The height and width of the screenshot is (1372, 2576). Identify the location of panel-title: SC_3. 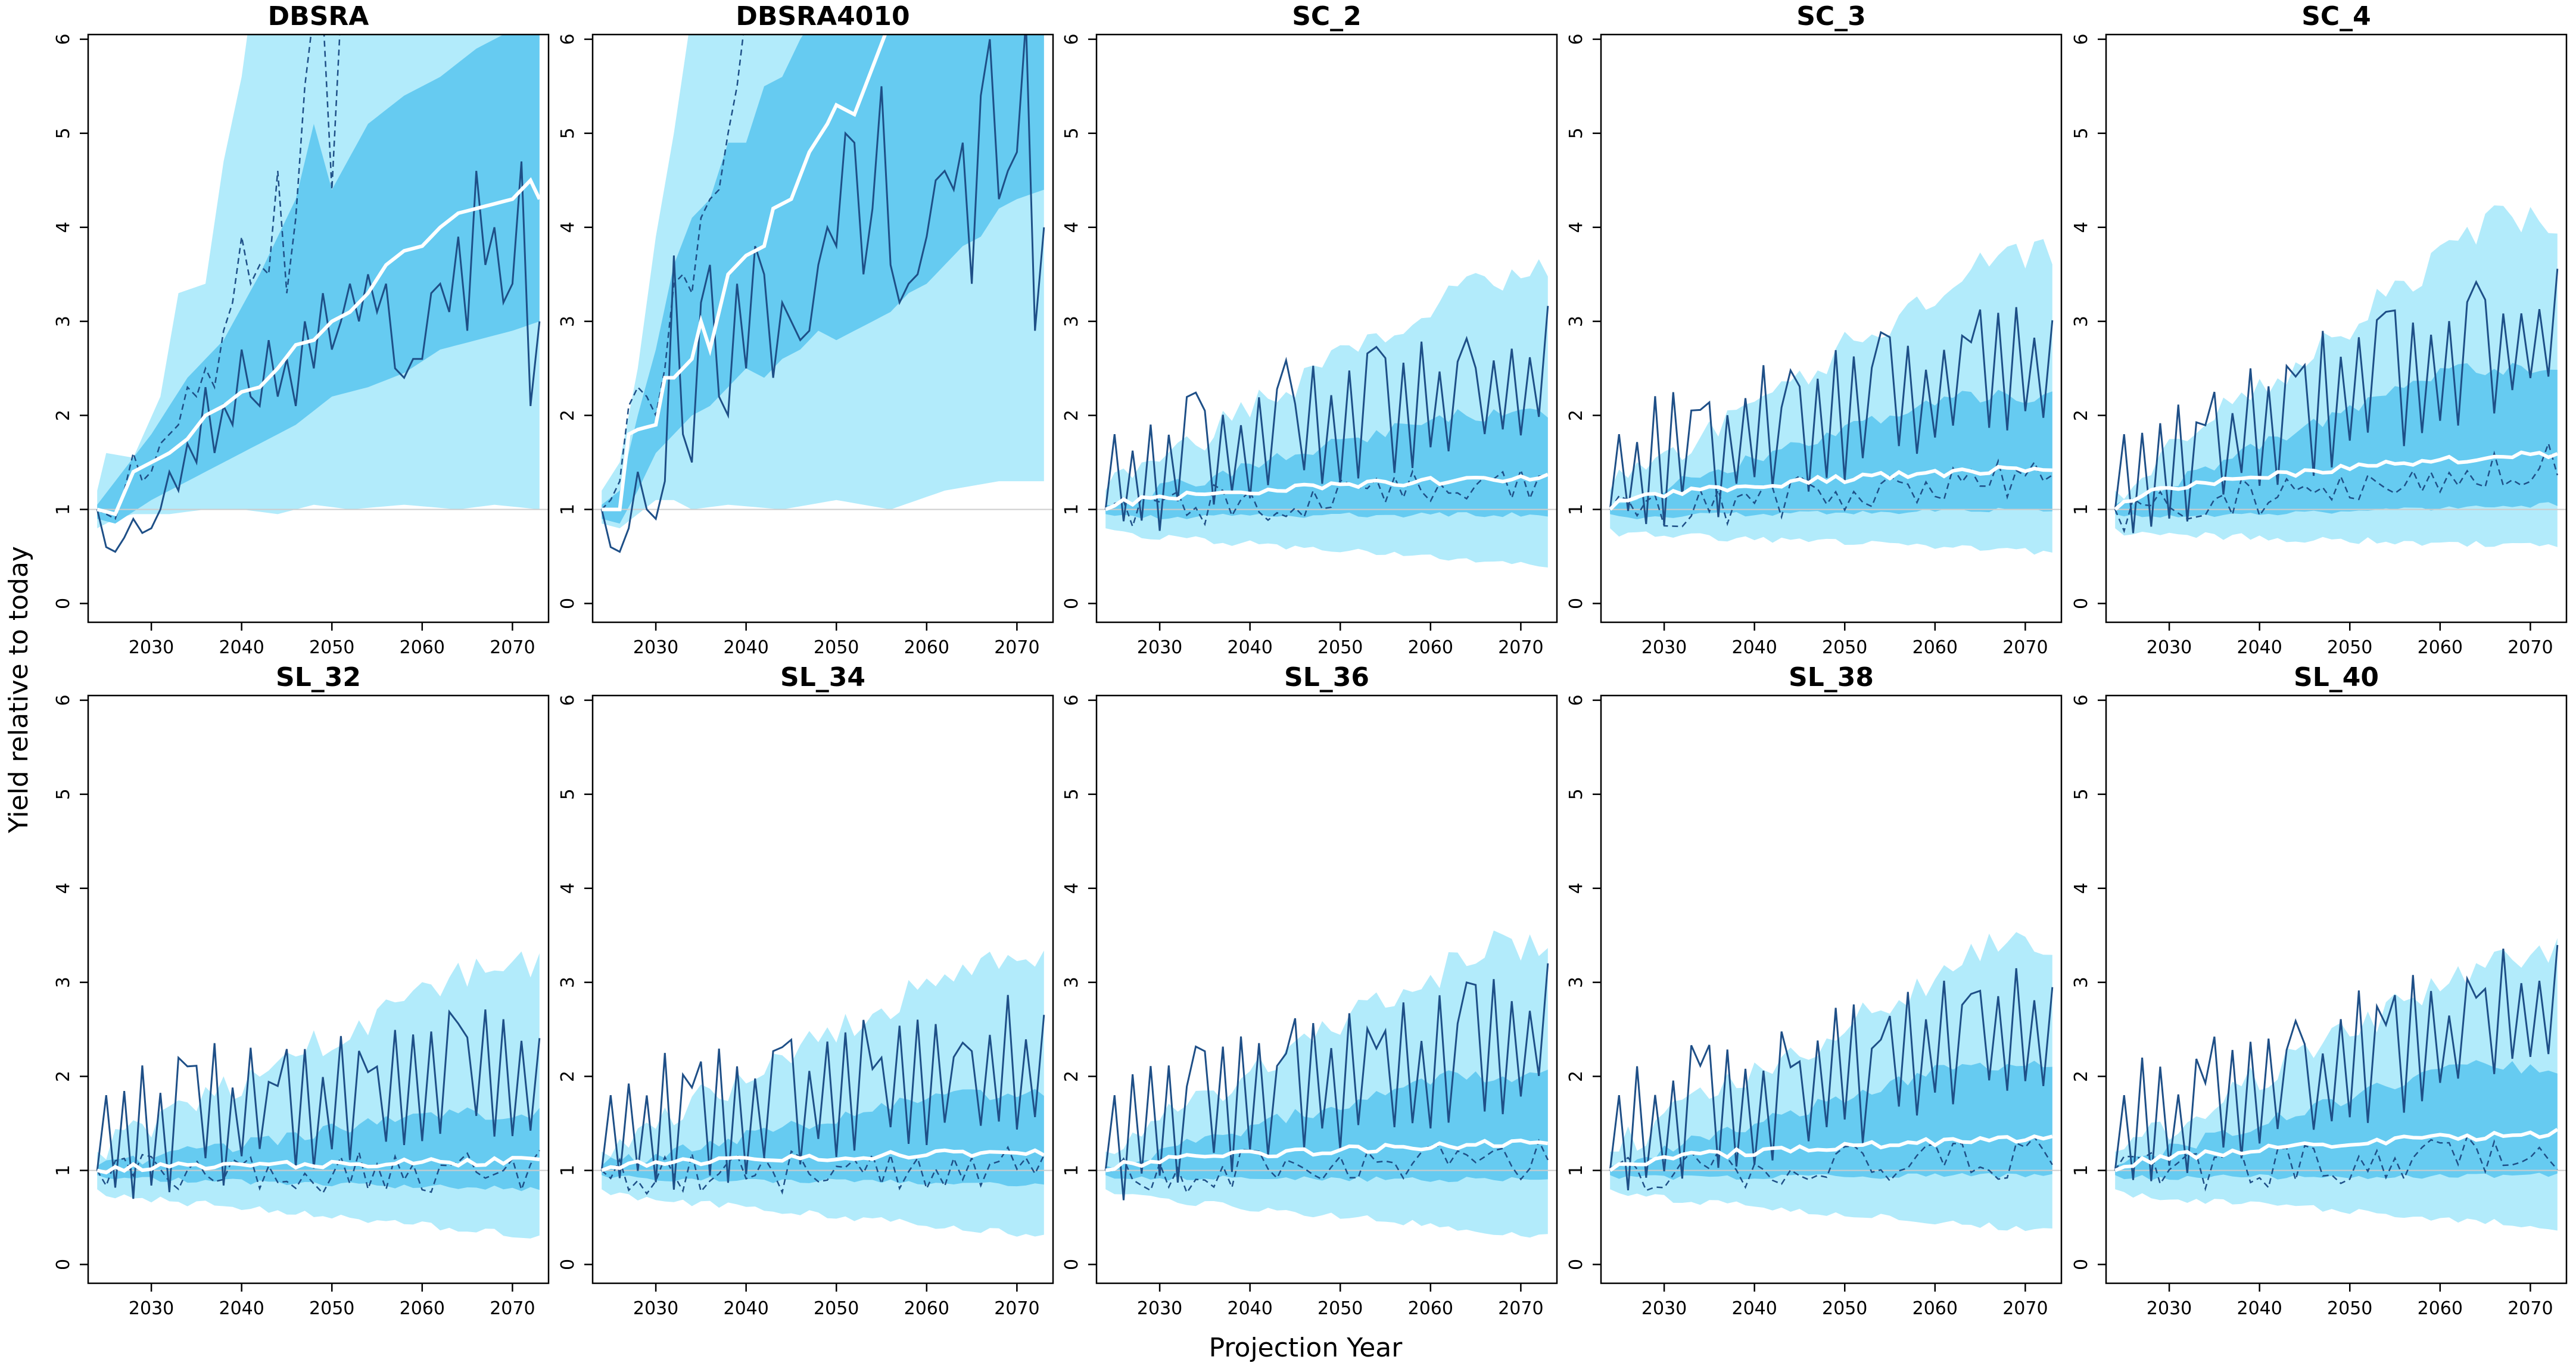
(1831, 17).